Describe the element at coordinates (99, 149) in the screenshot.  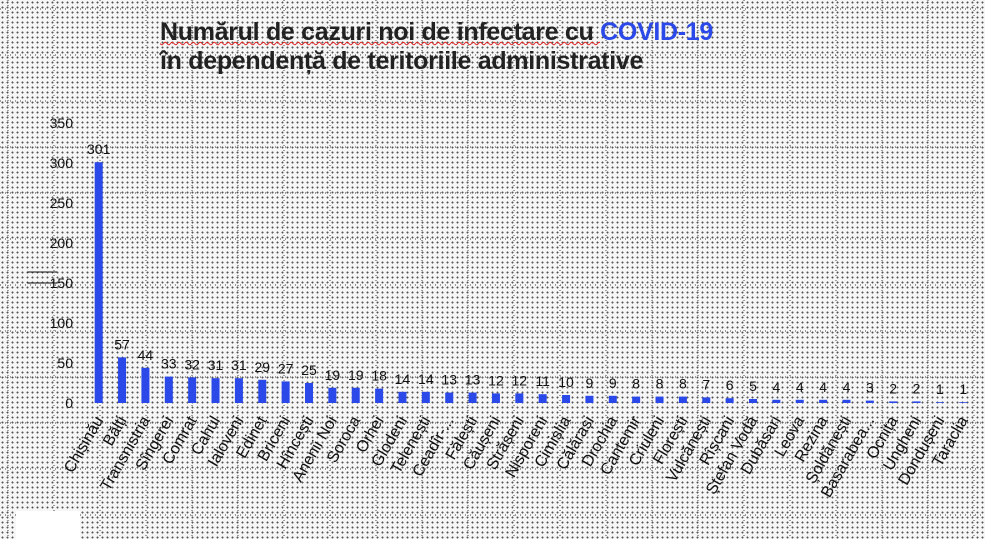
I see `bar-value-label: 301` at that location.